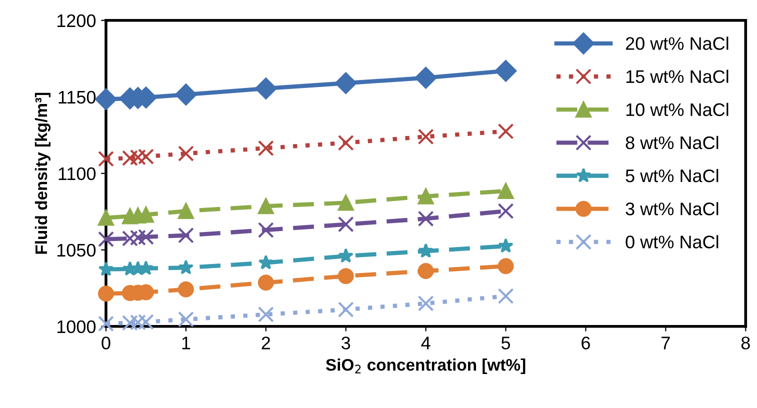  Describe the element at coordinates (666, 343) in the screenshot. I see `x-tick-label: 7` at that location.